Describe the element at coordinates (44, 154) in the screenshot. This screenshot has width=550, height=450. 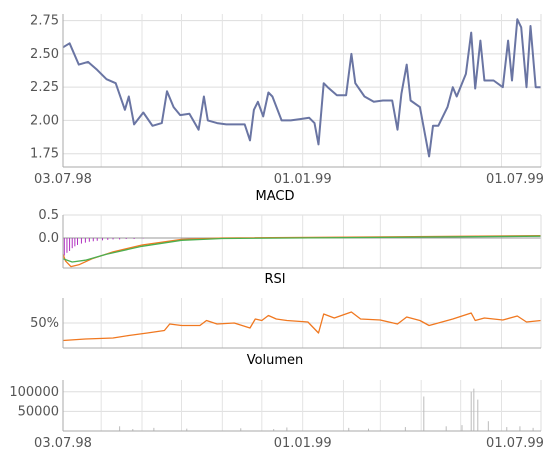
I see `y-tick-label: 1.75` at that location.